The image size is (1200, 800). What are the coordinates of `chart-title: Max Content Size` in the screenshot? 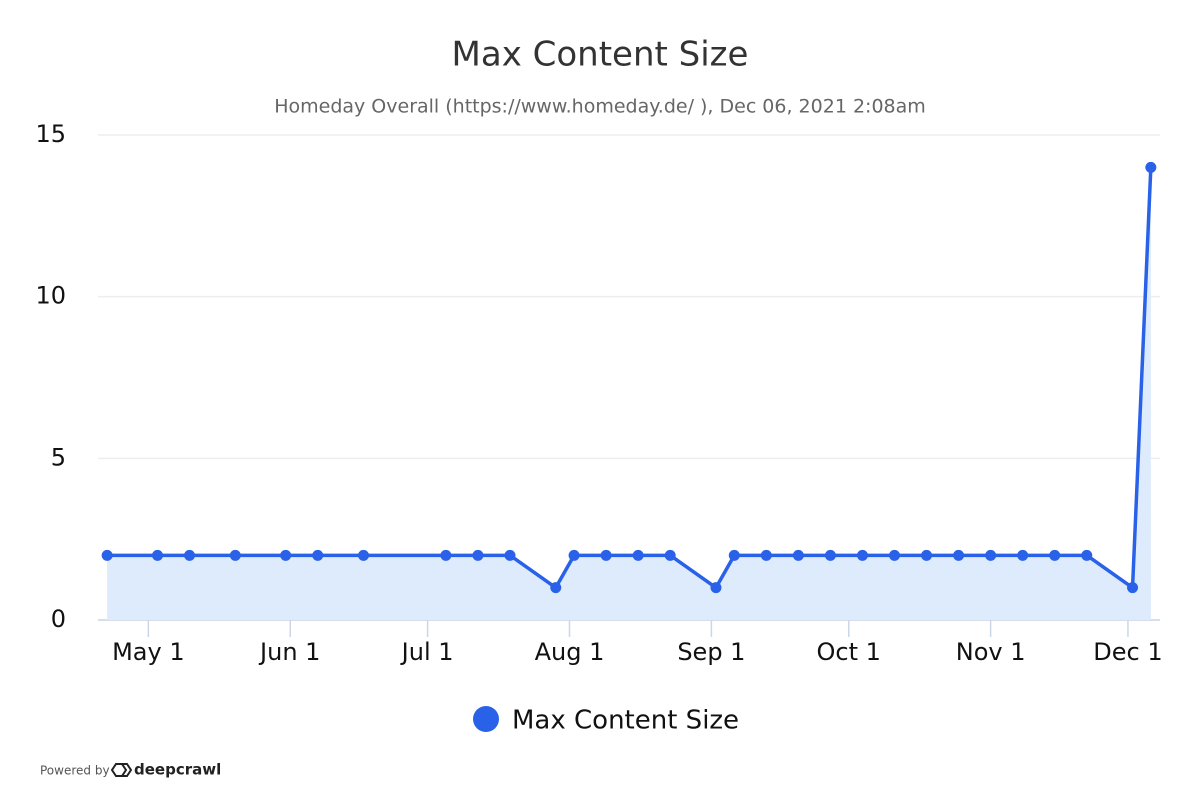 It's located at (600, 55).